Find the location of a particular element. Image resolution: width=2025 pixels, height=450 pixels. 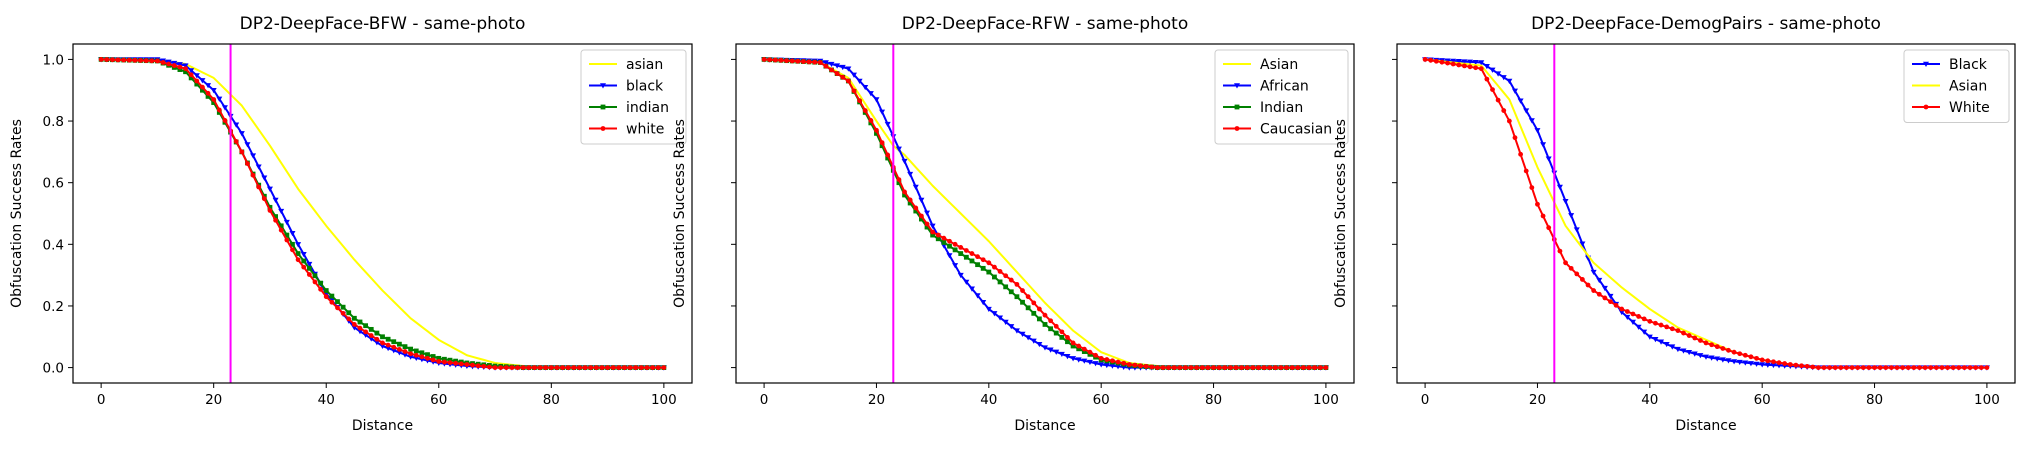

legend-box is located at coordinates (1956, 86).